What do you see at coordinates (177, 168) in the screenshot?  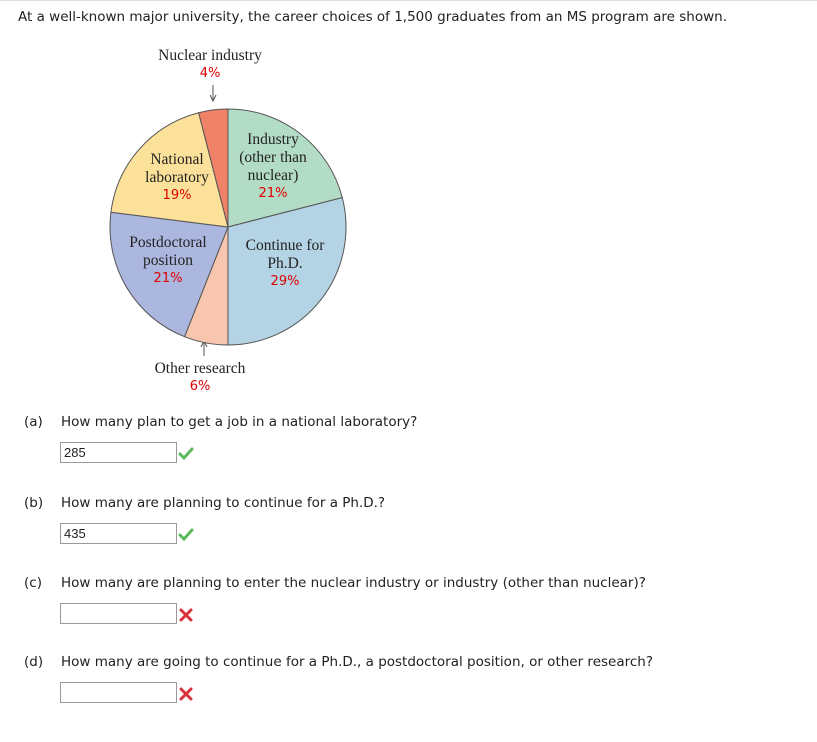 I see `category-label: National laboratory` at bounding box center [177, 168].